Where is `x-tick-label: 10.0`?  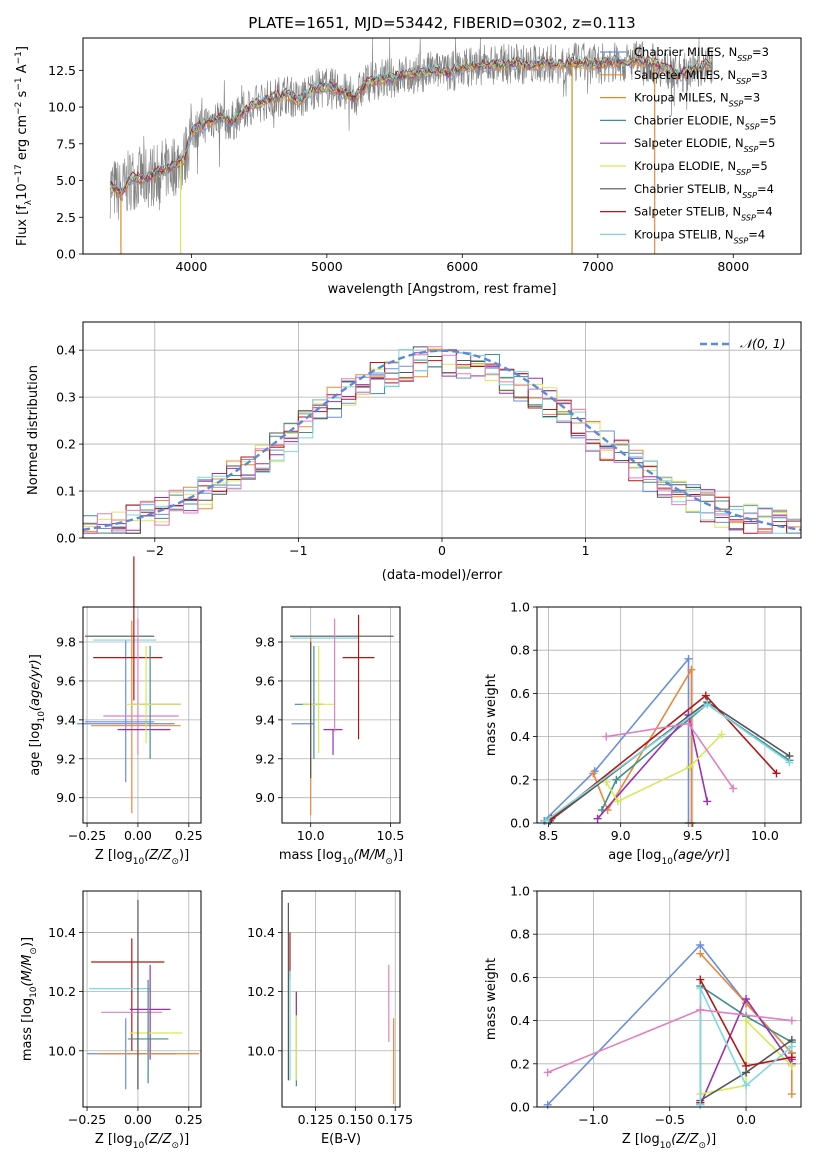 x-tick-label: 10.0 is located at coordinates (311, 835).